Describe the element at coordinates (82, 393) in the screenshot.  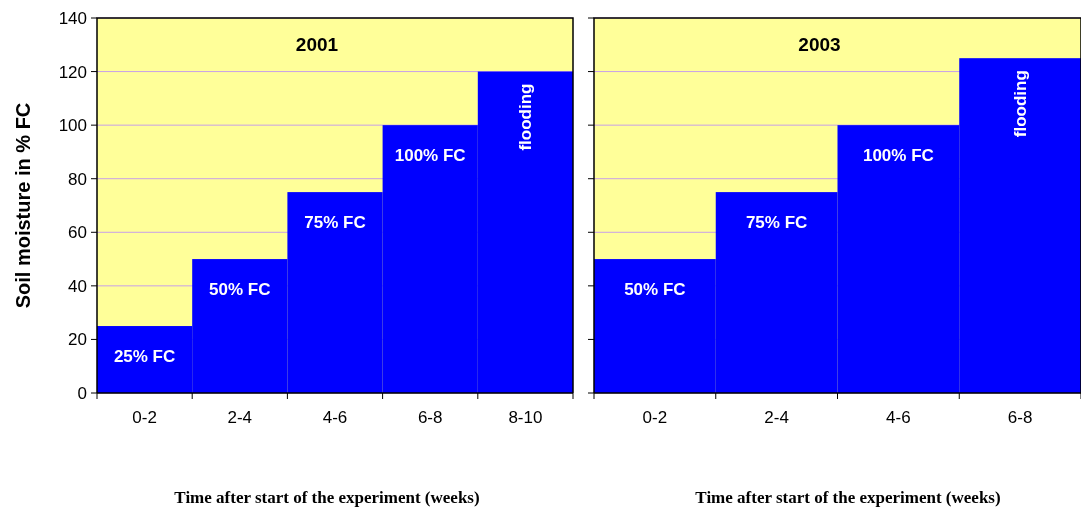
I see `y-tick-label: 0` at that location.